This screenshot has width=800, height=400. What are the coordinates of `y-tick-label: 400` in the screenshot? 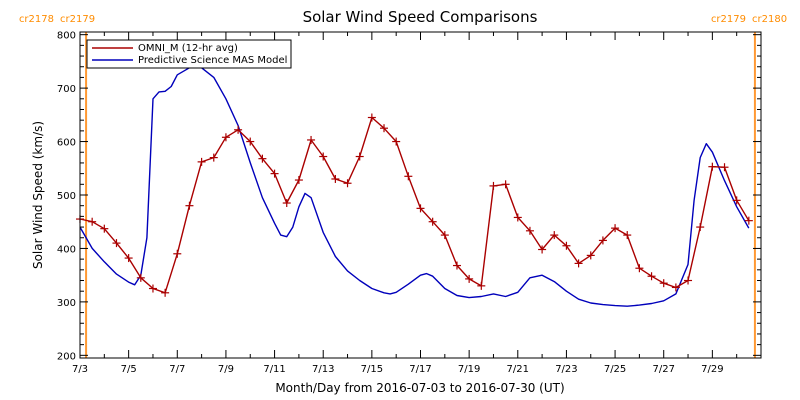 It's located at (66, 249).